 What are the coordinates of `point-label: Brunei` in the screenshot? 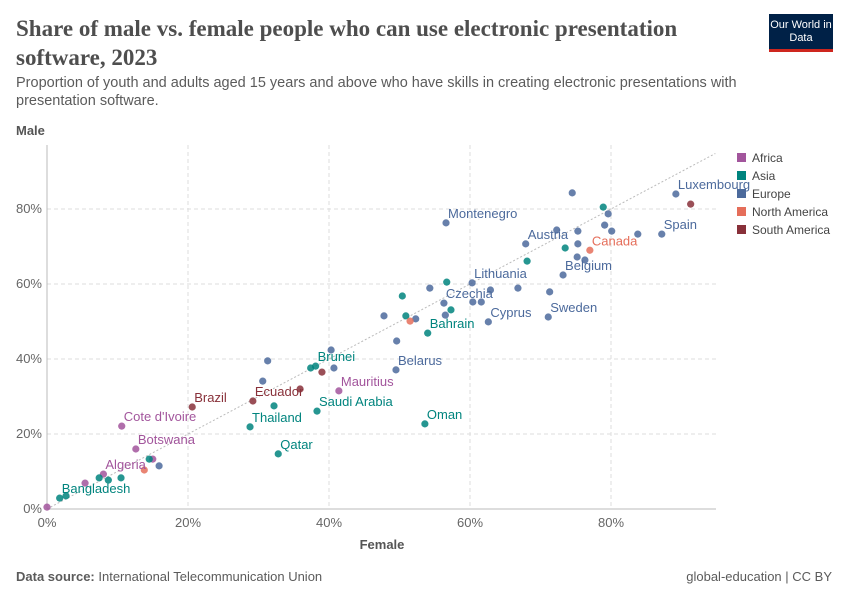 It's located at (337, 356).